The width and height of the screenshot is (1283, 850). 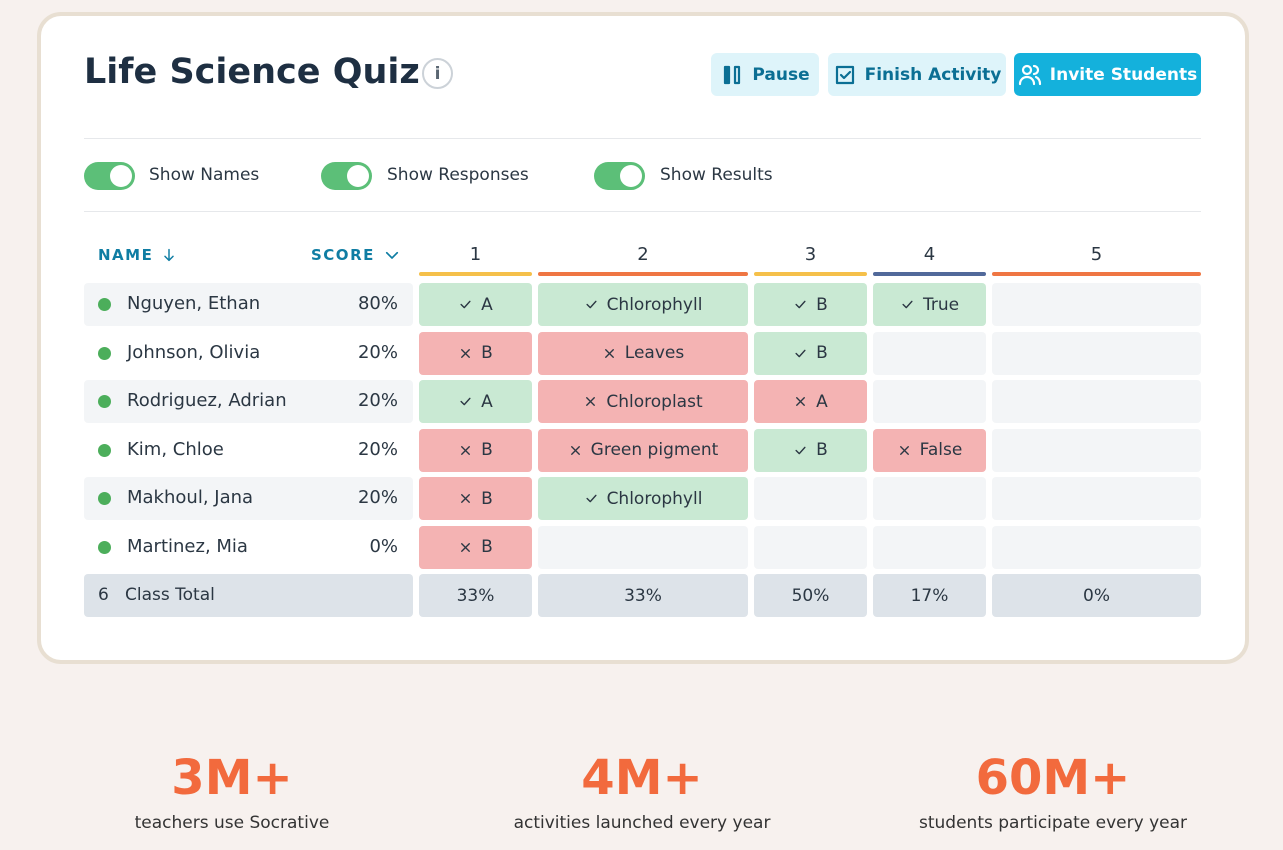 I want to click on total-value-cell: 0%, so click(x=1096, y=595).